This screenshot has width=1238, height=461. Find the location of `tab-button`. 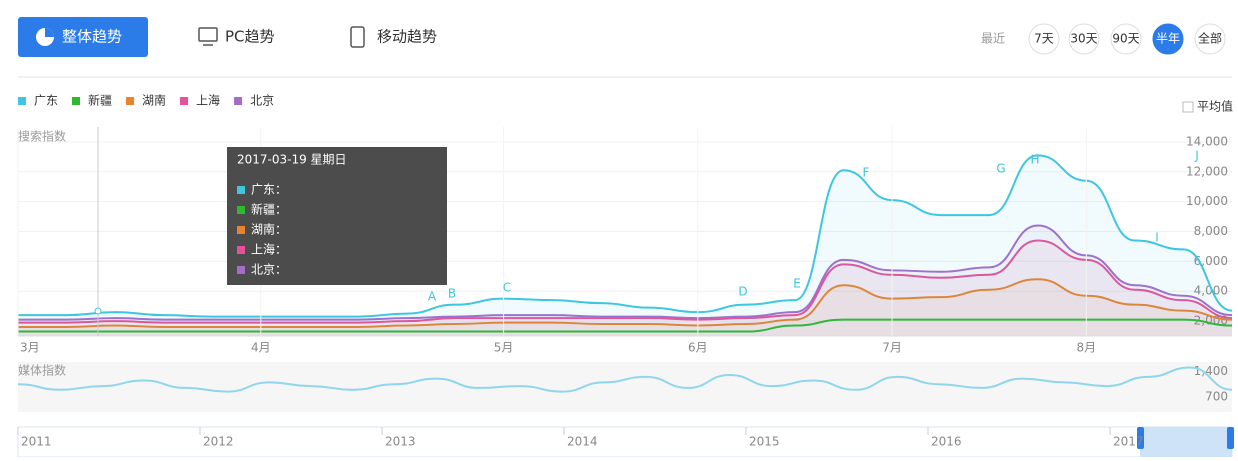

tab-button is located at coordinates (83, 37).